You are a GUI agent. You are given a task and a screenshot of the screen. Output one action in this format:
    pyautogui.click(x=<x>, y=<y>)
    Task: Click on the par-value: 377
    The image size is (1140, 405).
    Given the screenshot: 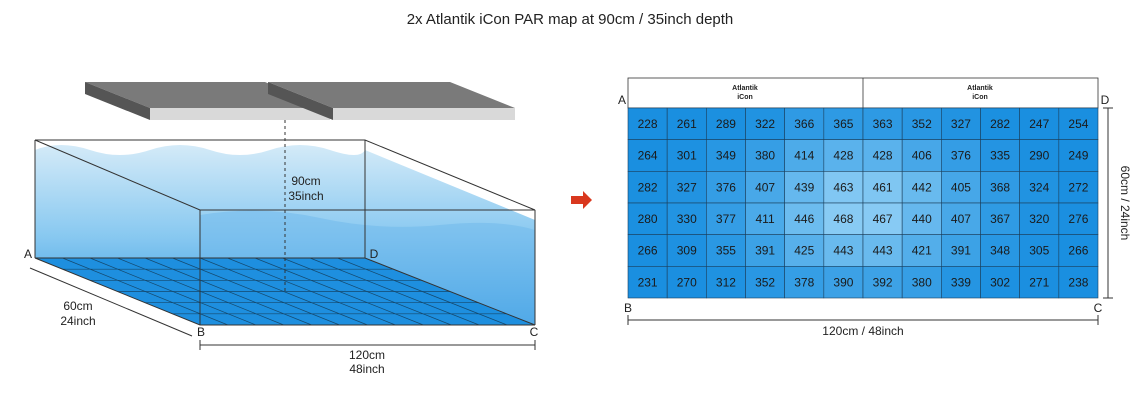 What is the action you would take?
    pyautogui.click(x=726, y=219)
    